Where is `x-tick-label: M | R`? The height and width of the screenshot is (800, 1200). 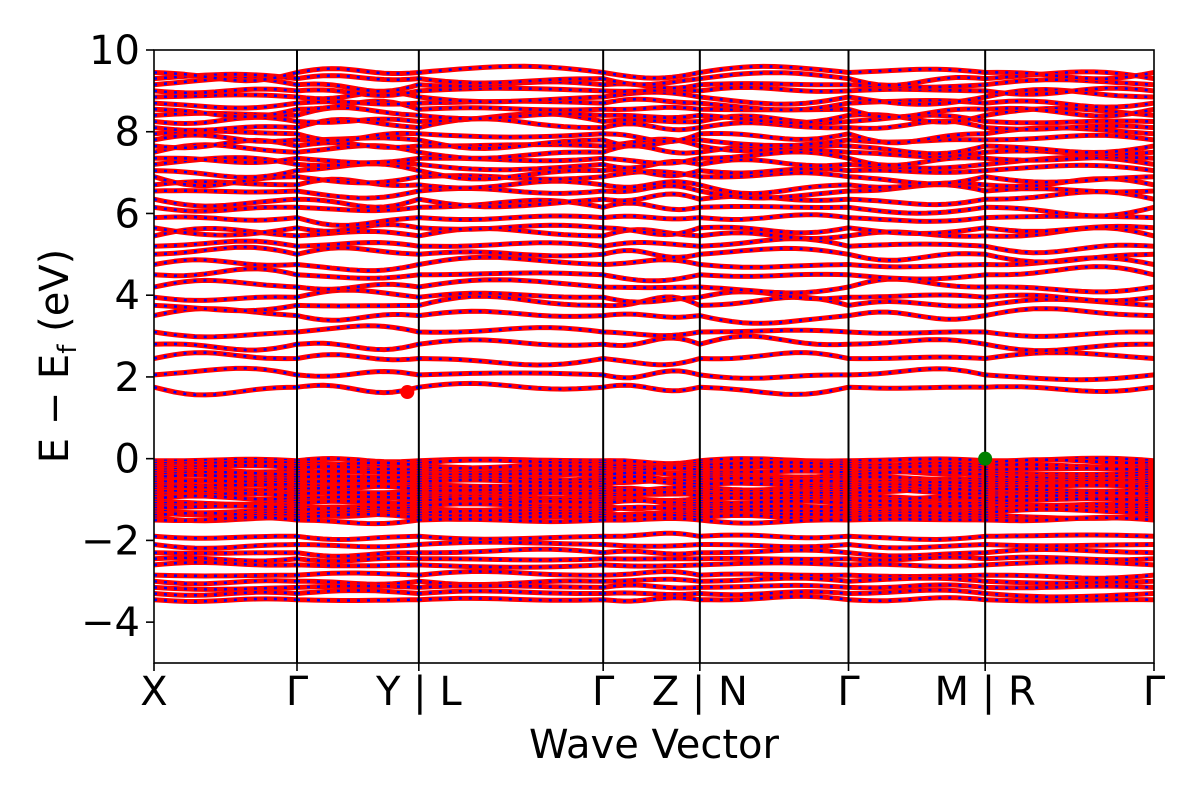 x-tick-label: M | R is located at coordinates (985, 692).